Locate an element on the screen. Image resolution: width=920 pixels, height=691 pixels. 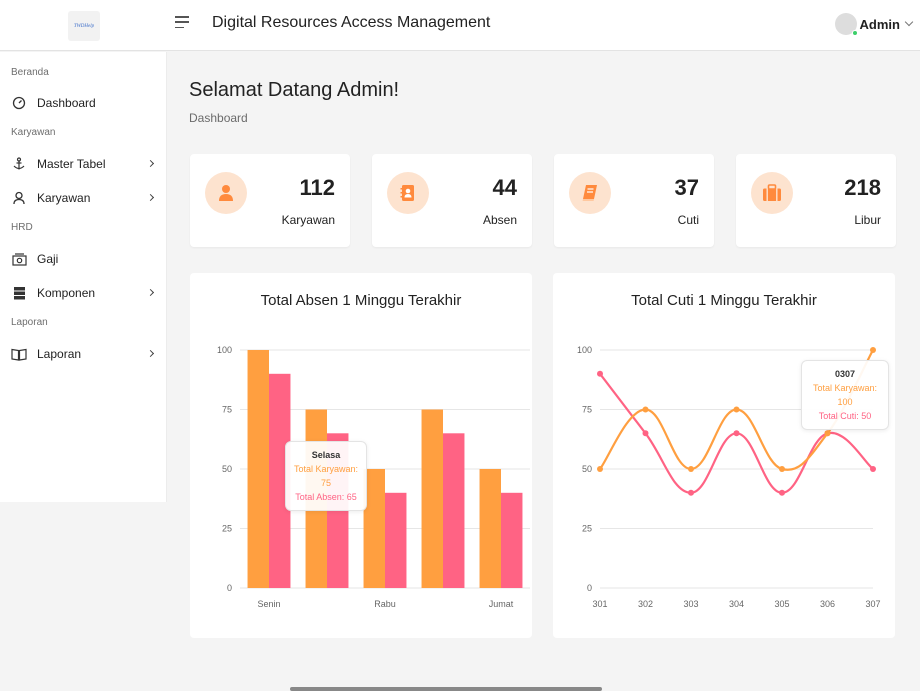
online-status-dot is located at coordinates (854, 33).